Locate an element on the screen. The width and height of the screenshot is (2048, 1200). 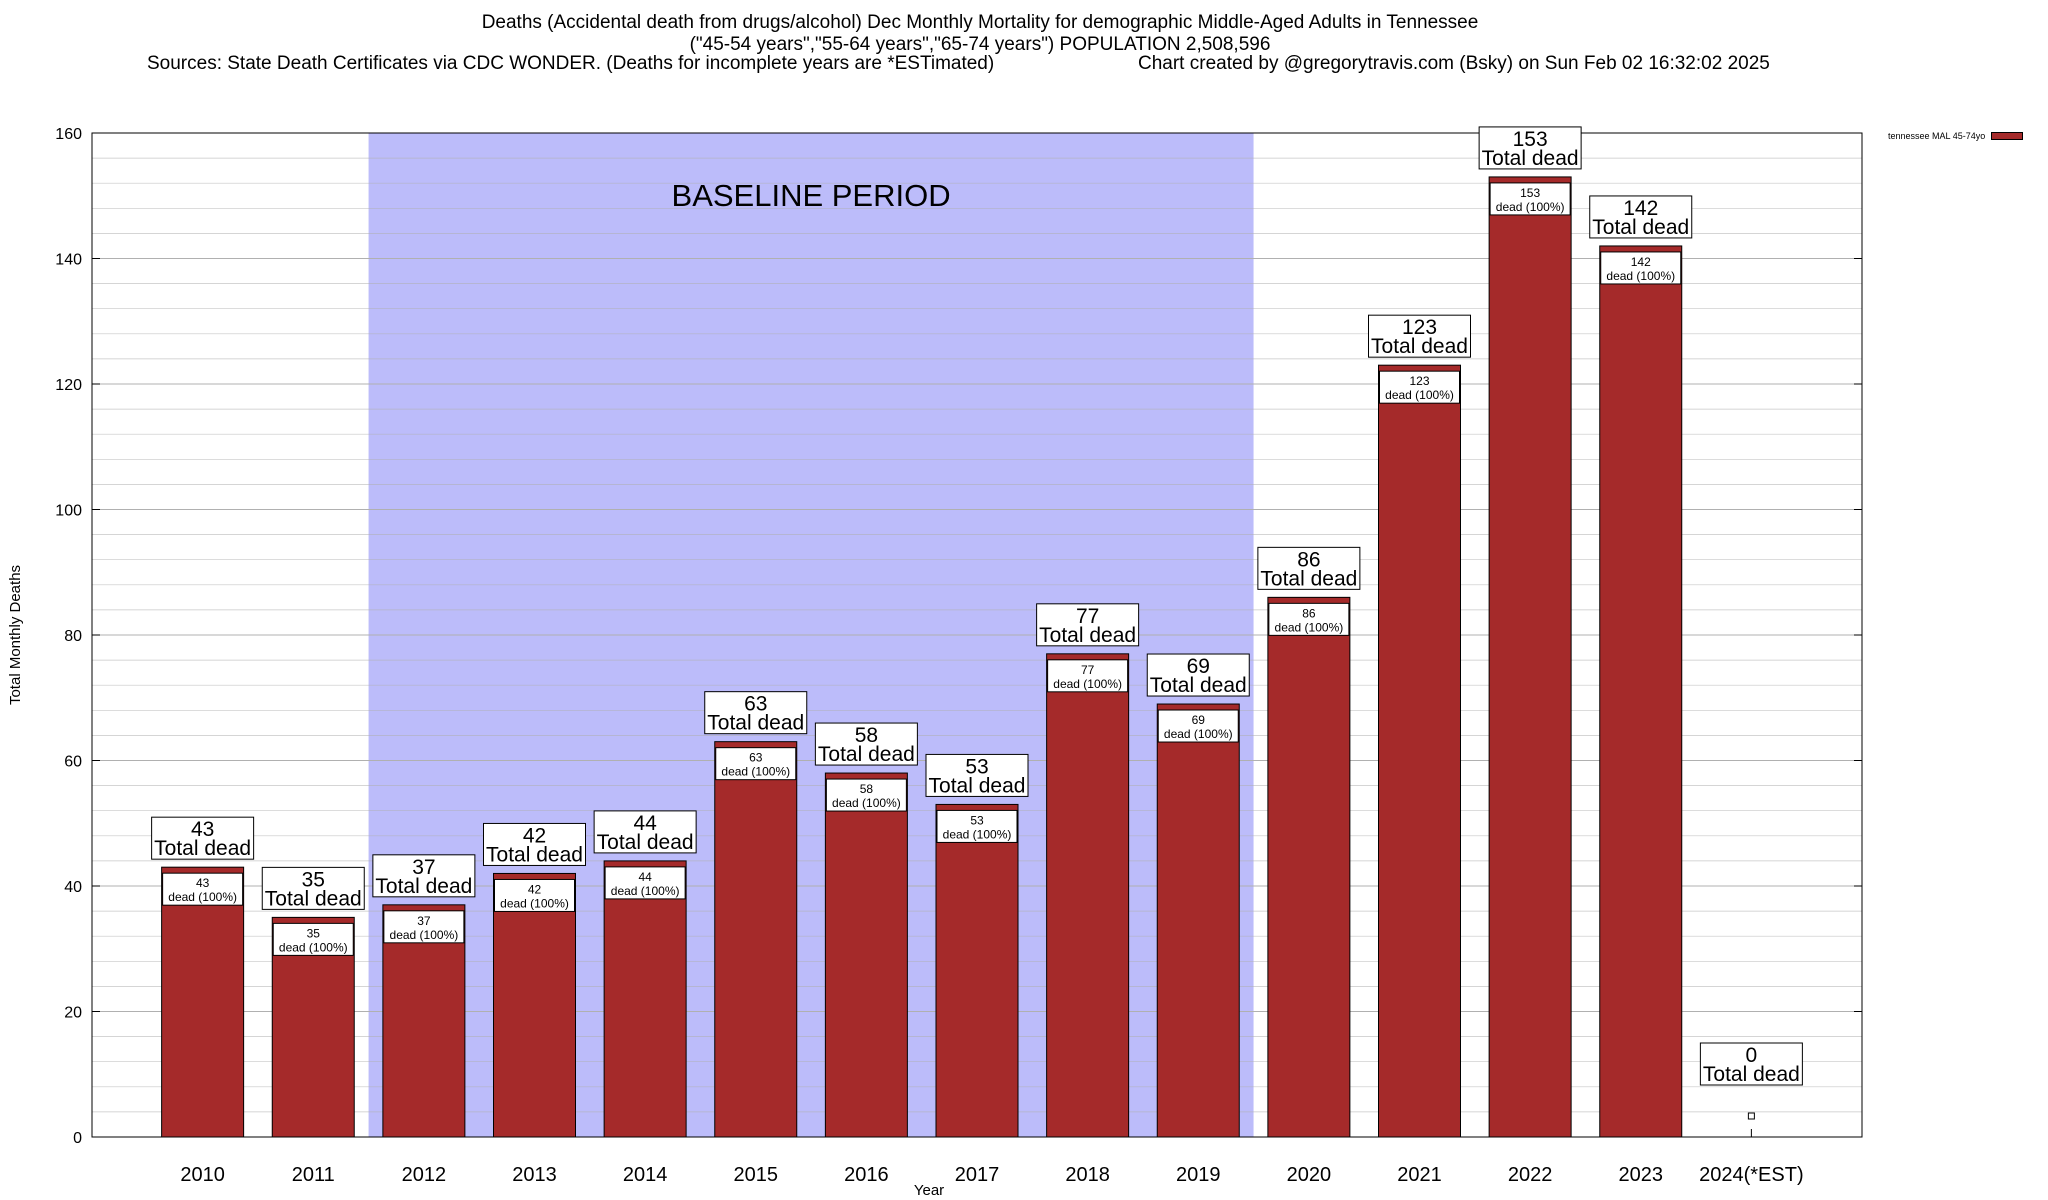
x-tick-label: 2020 is located at coordinates (1309, 1175).